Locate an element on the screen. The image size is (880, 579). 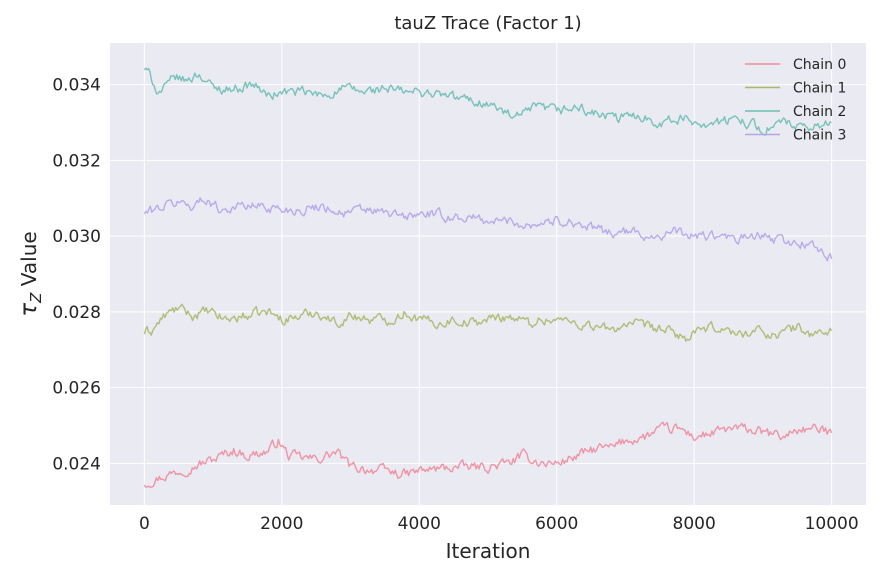
legend: Chain 0 Chain 1 Chain 2 Chain 3 is located at coordinates (795, 100).